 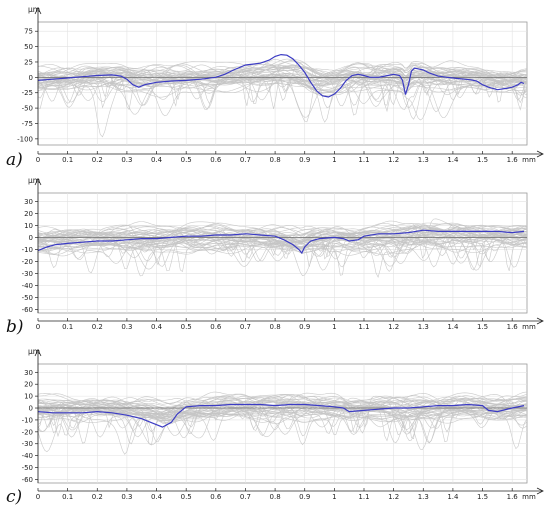 I want to click on x-tick-label: 1.2, so click(x=393, y=160).